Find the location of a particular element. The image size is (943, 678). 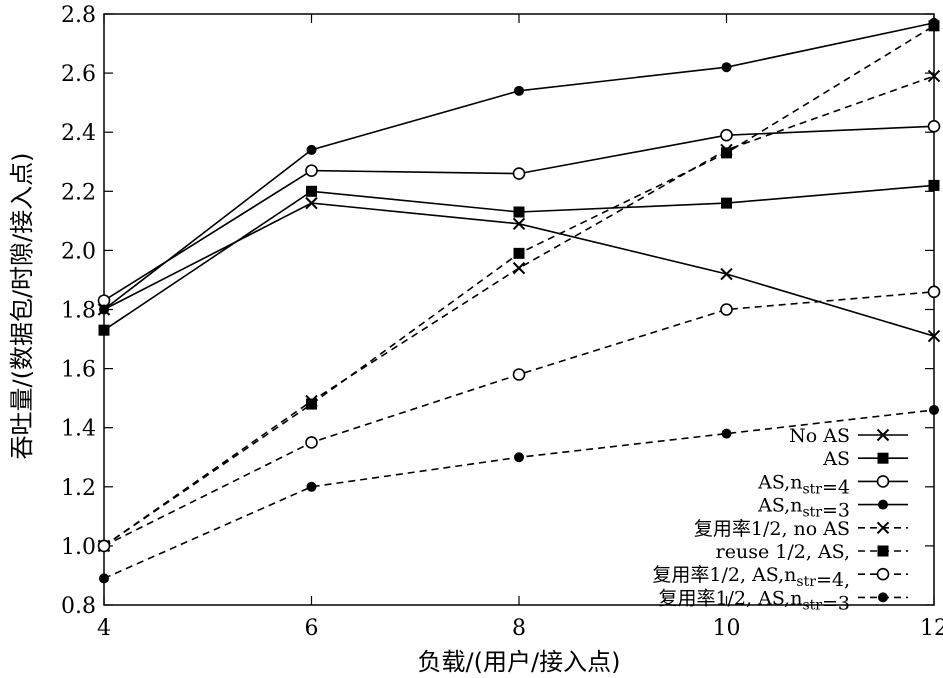

y-axis-title: 吞吐量/(数据包/时隙/接入点) is located at coordinates (22, 306).